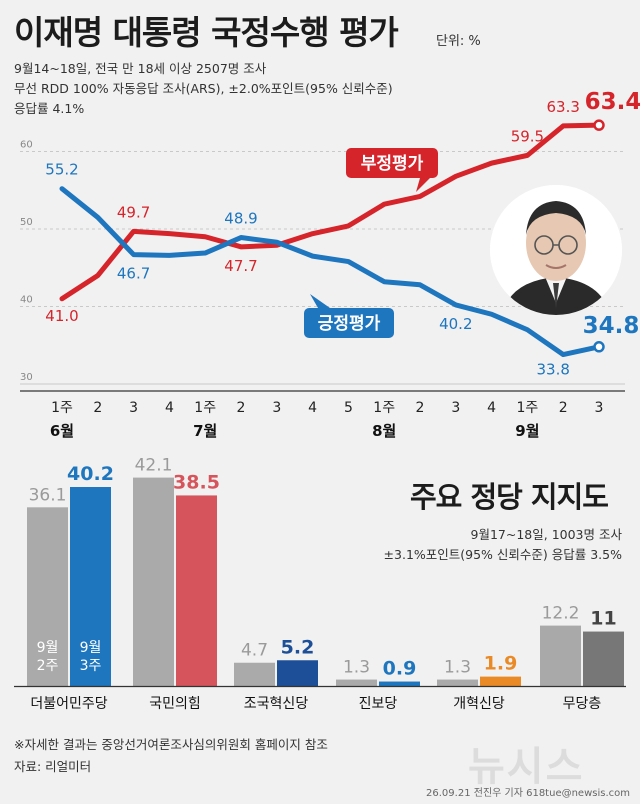  Describe the element at coordinates (48, 648) in the screenshot. I see `legend-prev-line1: 9월` at that location.